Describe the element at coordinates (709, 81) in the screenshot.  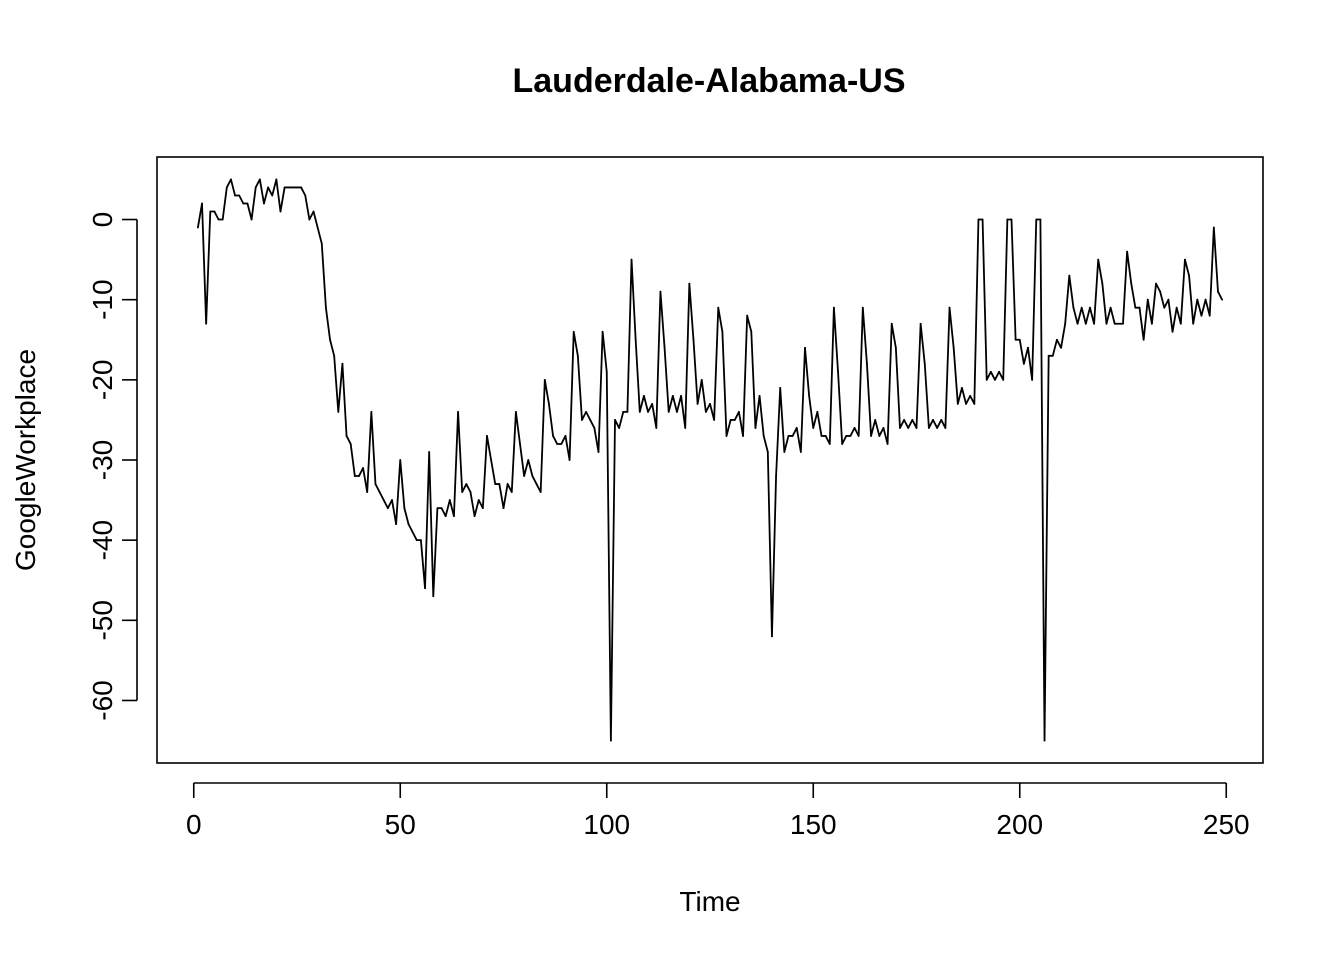
I see `chart-title: Lauderdale-Alabama-US` at that location.